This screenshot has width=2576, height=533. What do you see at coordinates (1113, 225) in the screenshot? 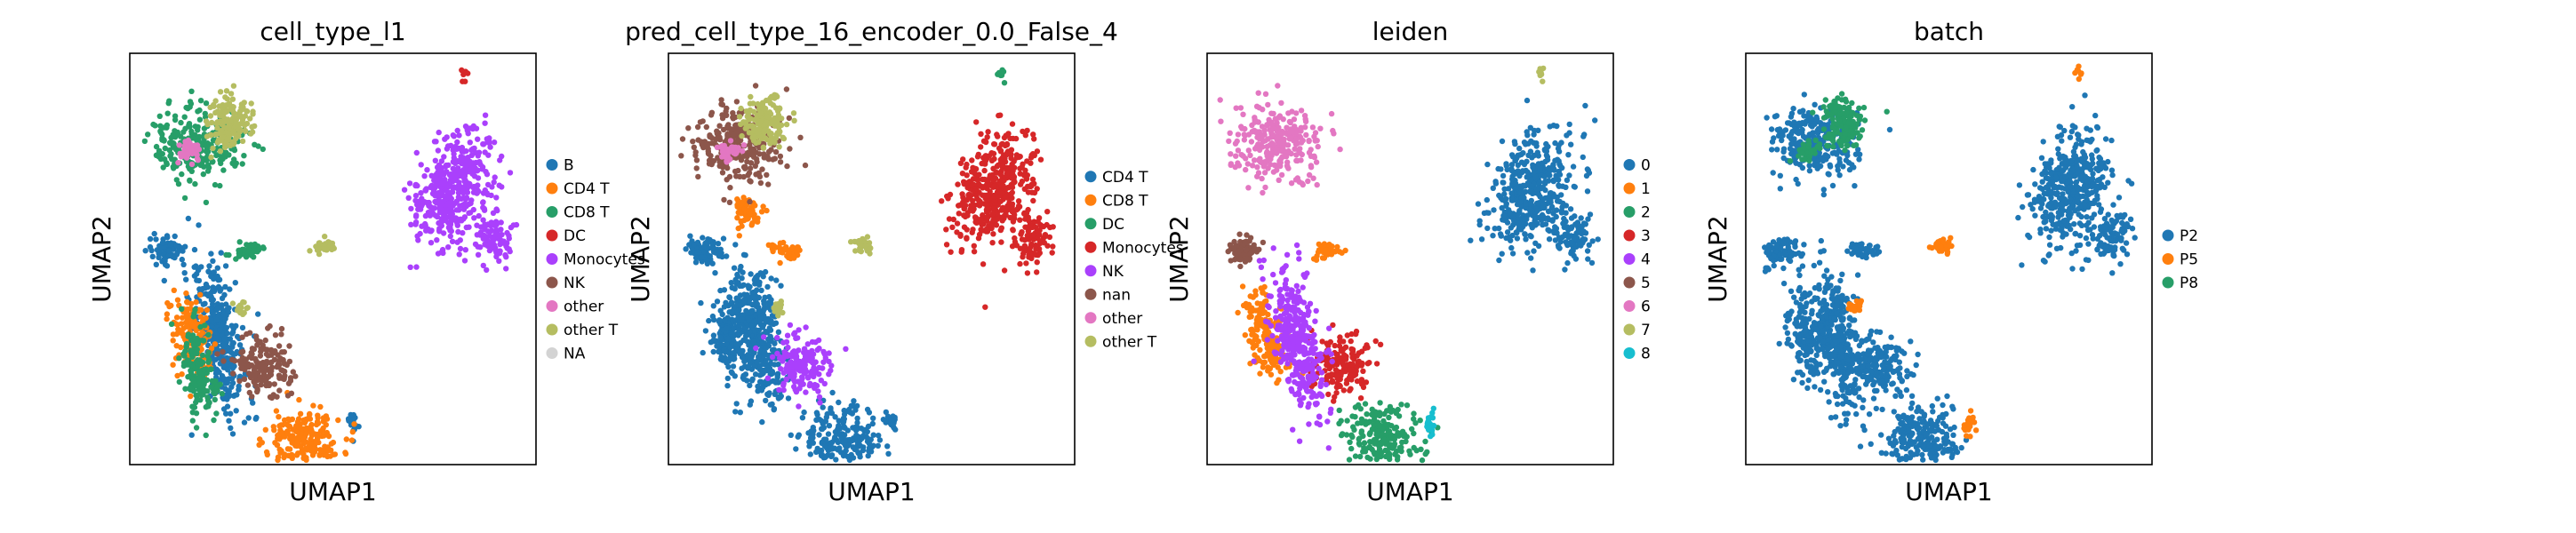
I see `legend-label: DC` at bounding box center [1113, 225].